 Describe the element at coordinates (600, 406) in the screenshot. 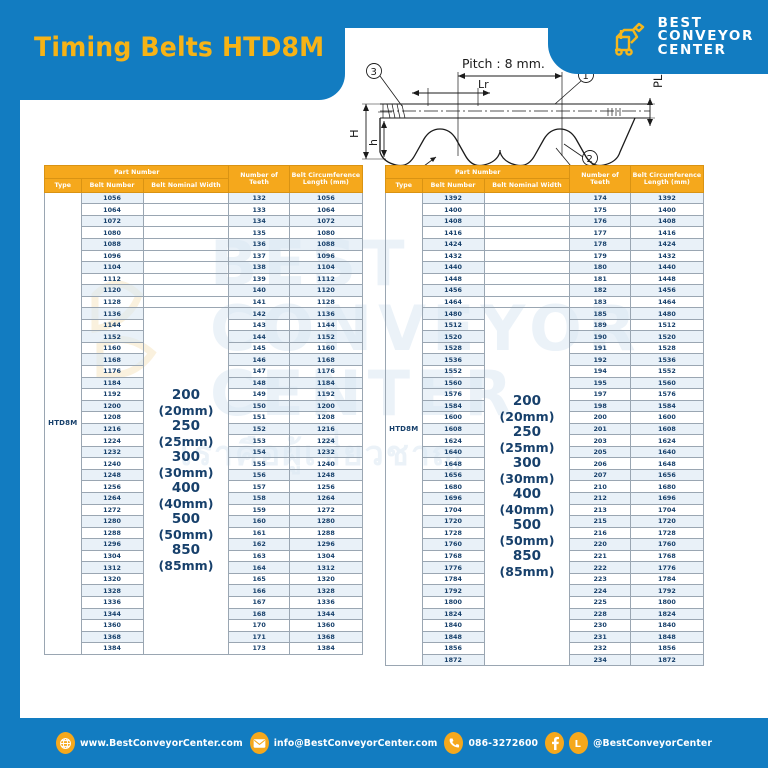

I see `cell-number-of-teeth: 198` at that location.